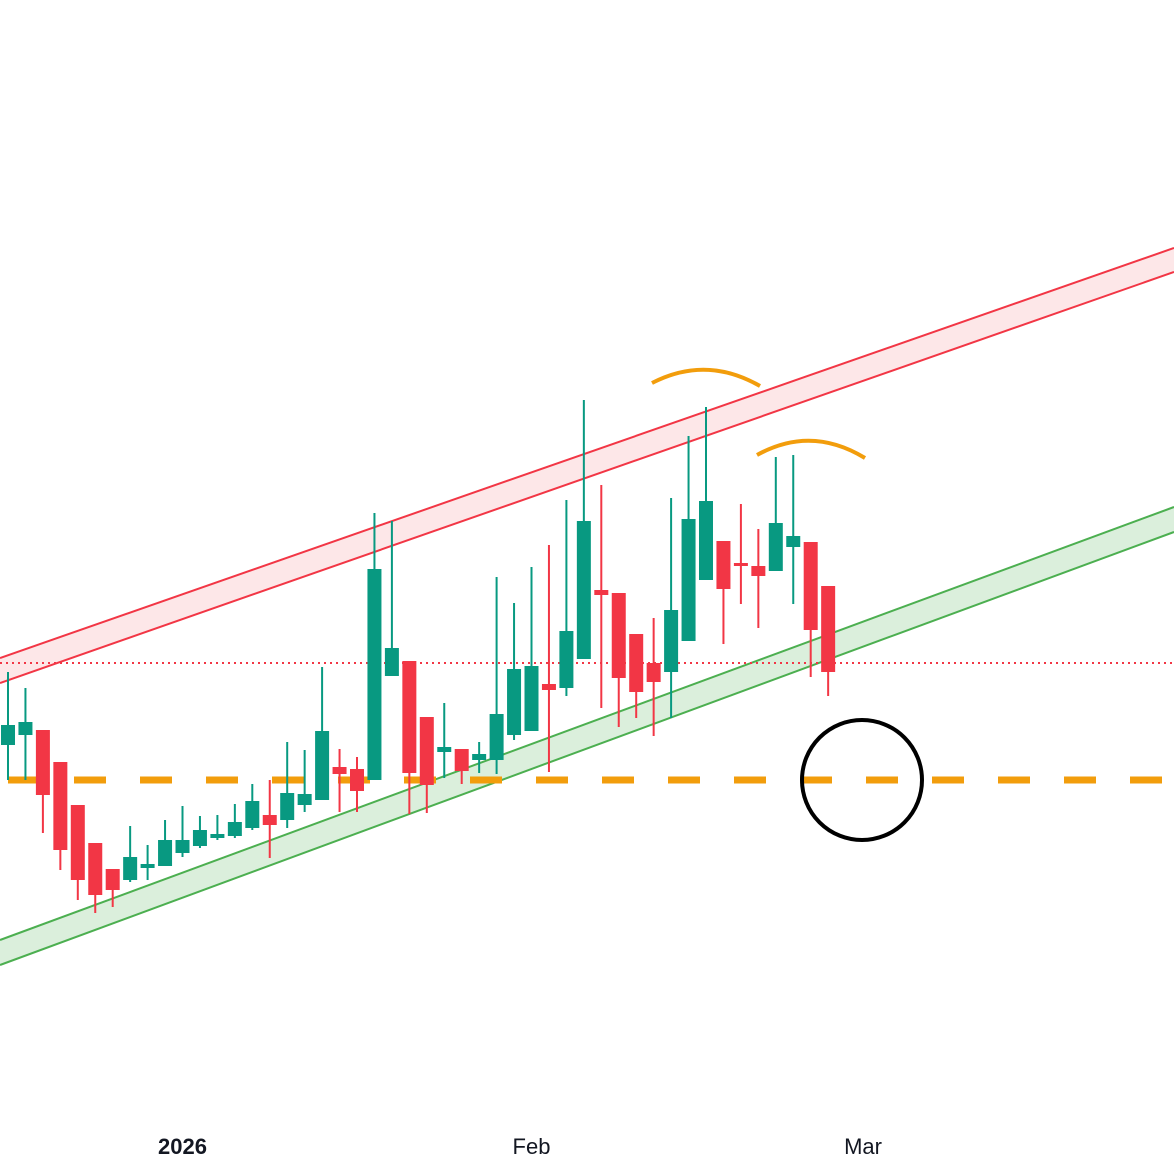 The width and height of the screenshot is (1174, 1174). Describe the element at coordinates (863, 1146) in the screenshot. I see `x-tick-label: Mar` at that location.